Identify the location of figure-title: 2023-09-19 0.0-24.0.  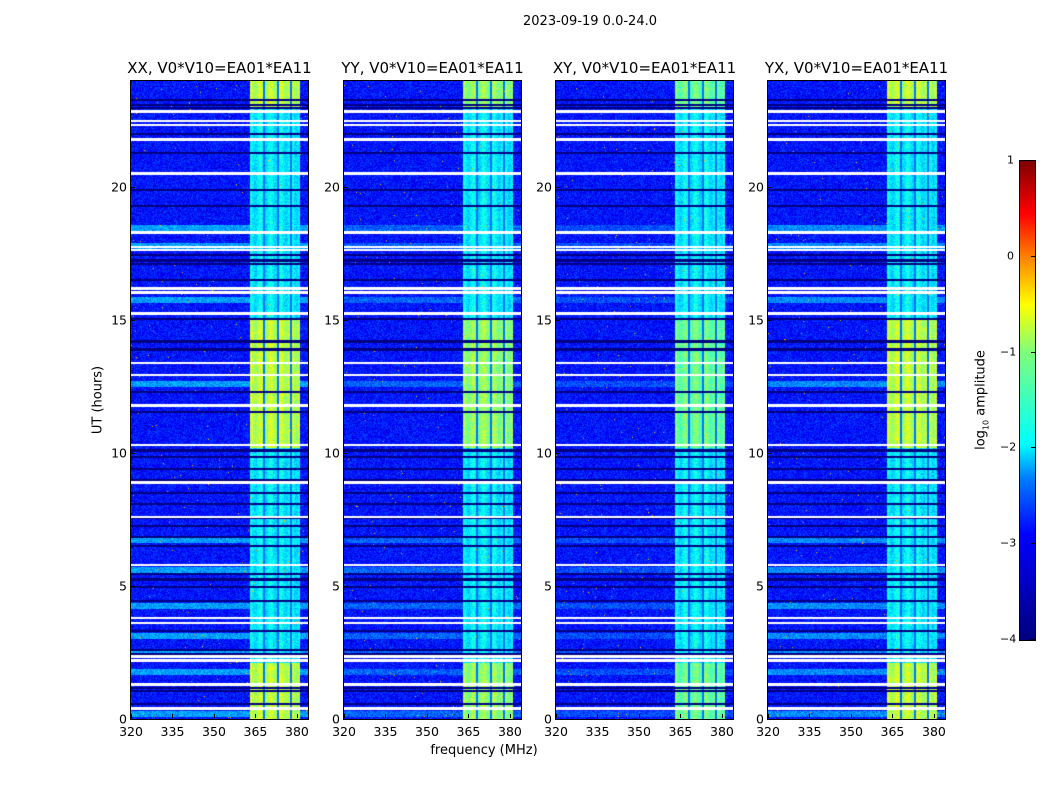
(590, 21).